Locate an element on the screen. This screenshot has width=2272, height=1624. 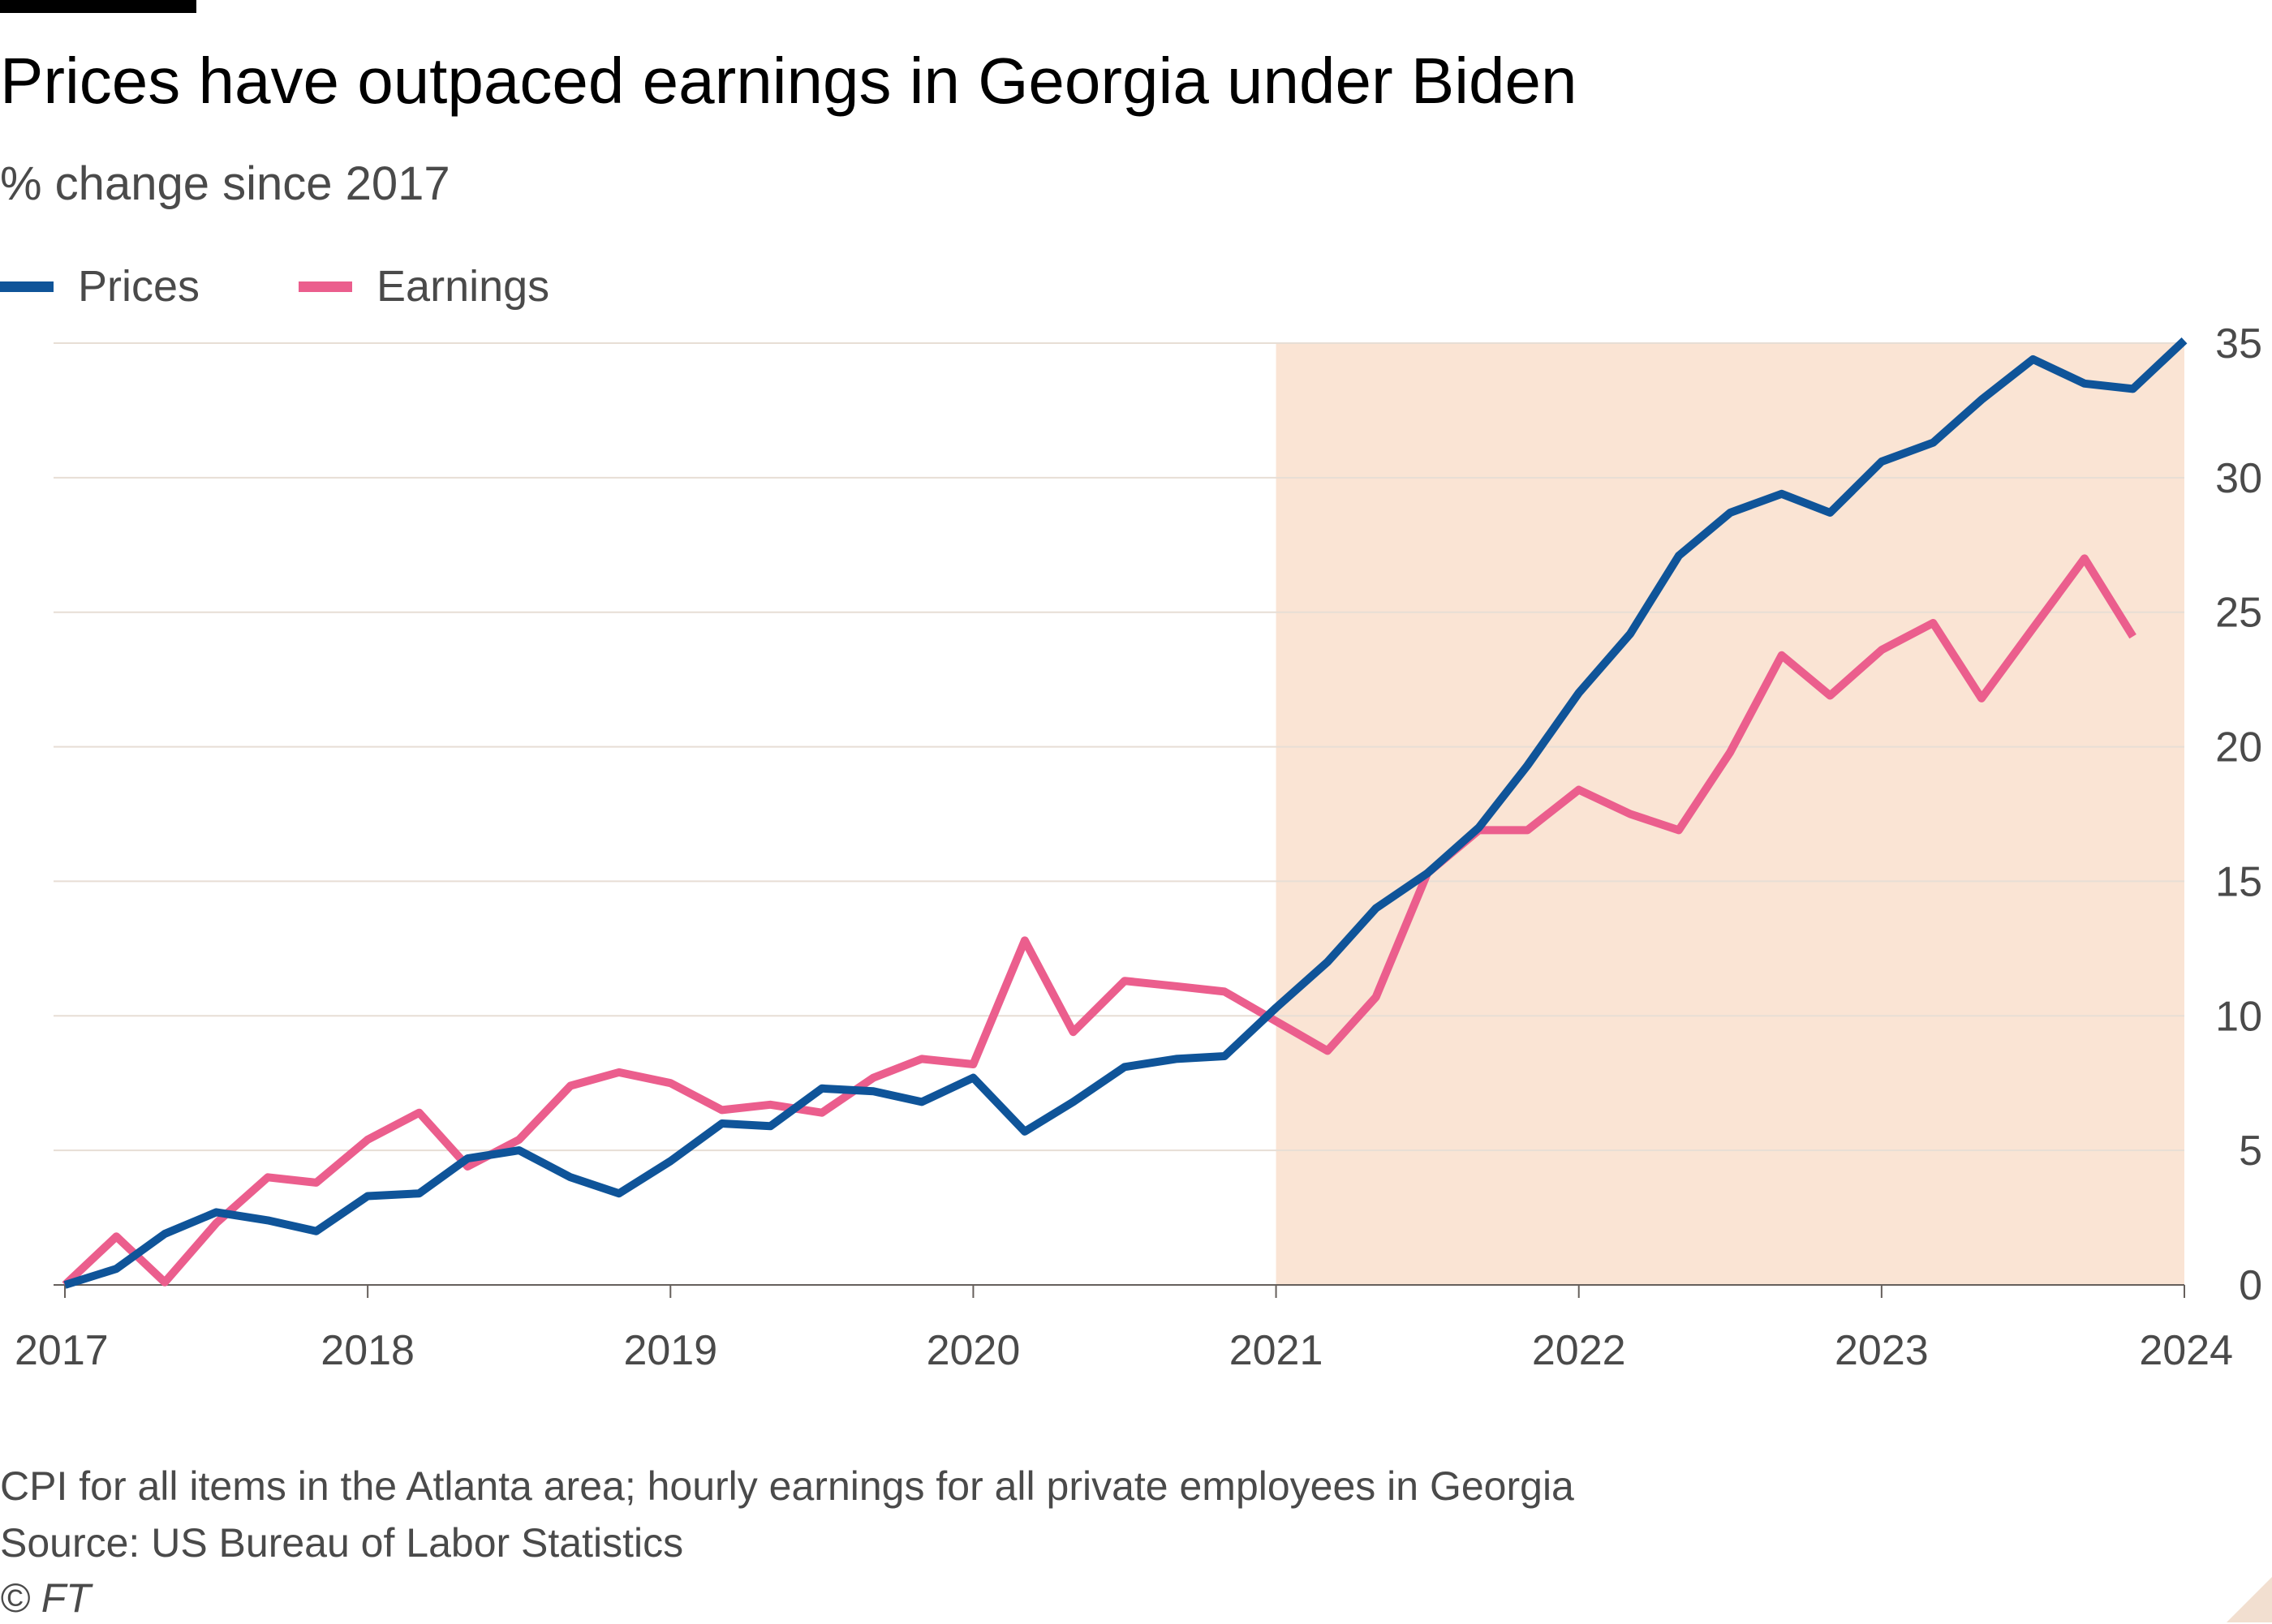
brand-top-bar is located at coordinates (98, 7).